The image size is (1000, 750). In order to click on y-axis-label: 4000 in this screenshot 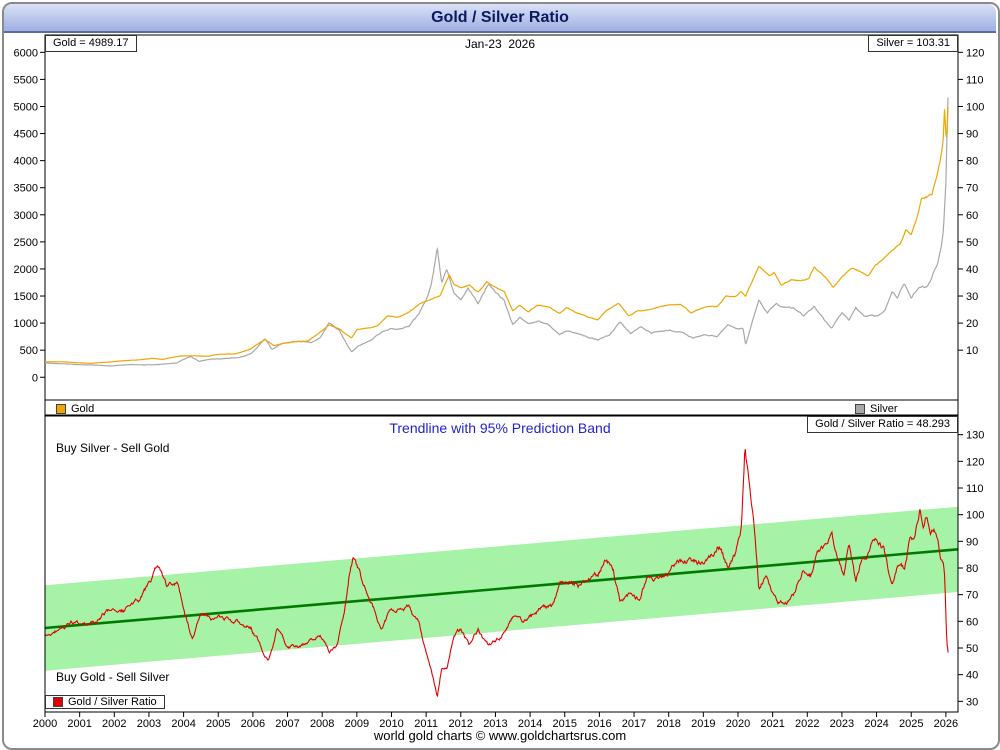, I will do `click(26, 162)`.